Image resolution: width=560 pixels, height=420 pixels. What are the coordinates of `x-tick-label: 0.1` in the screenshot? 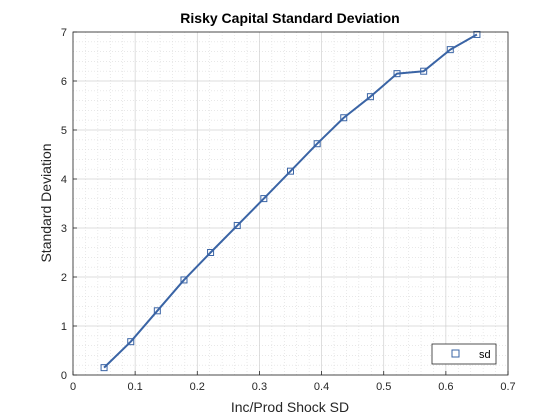 It's located at (134, 387).